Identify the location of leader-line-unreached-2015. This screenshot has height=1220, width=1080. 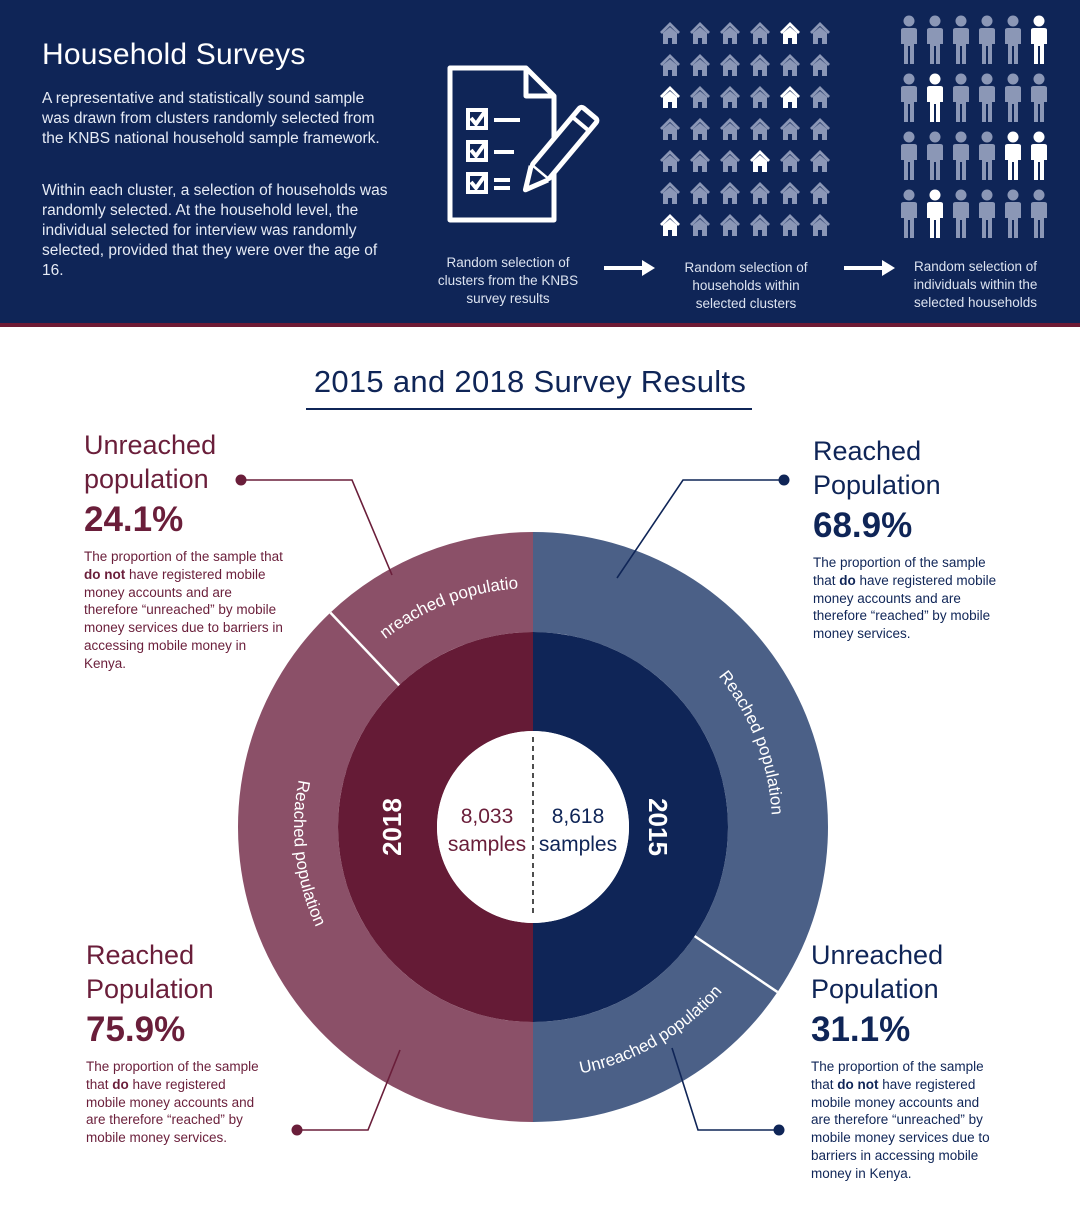
(725, 1089).